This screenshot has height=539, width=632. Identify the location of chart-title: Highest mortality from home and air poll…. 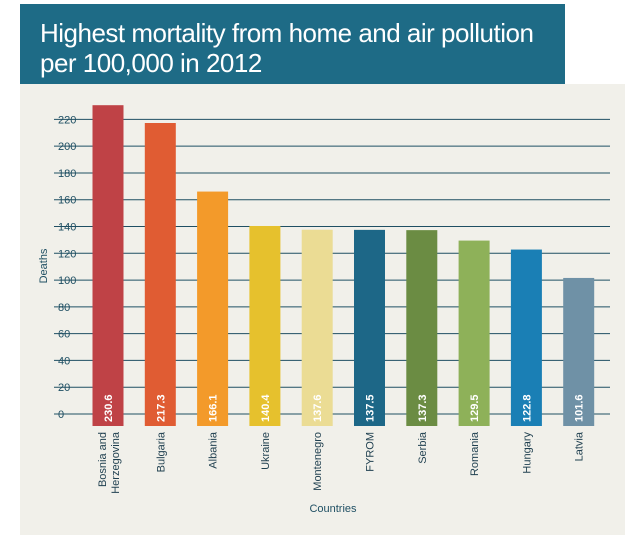
(287, 48).